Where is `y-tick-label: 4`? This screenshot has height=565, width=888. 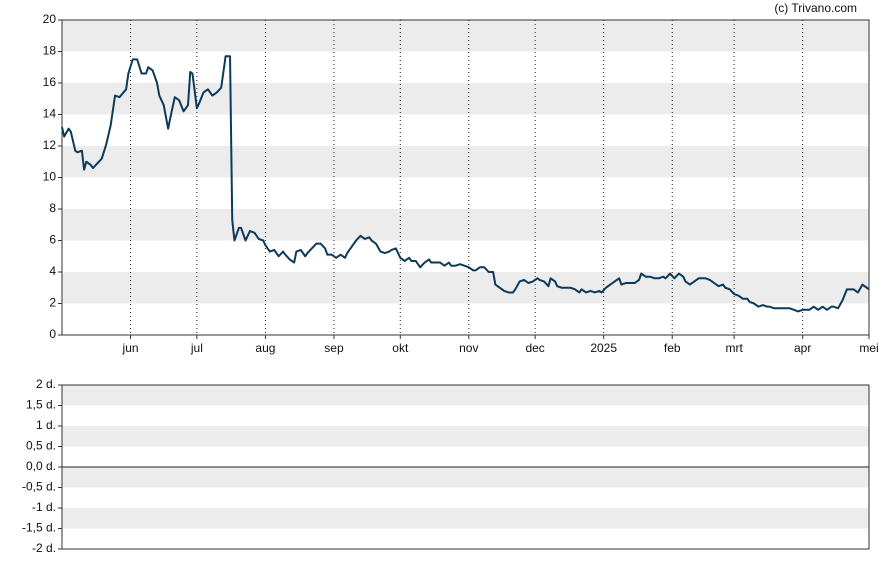 y-tick-label: 4 is located at coordinates (52, 271).